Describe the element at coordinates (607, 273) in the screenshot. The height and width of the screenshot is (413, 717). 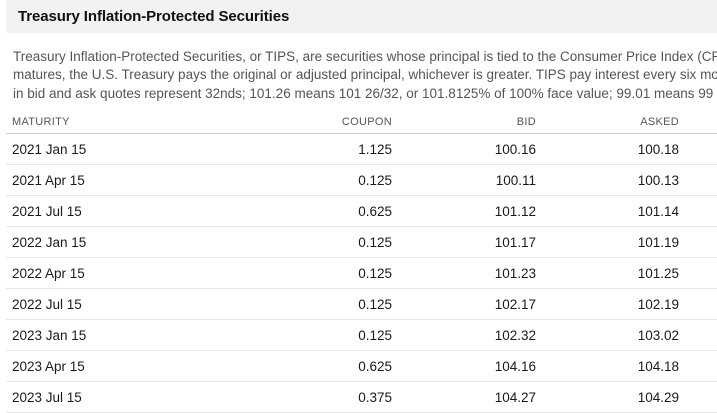
I see `cell-asked: 101.25` at that location.